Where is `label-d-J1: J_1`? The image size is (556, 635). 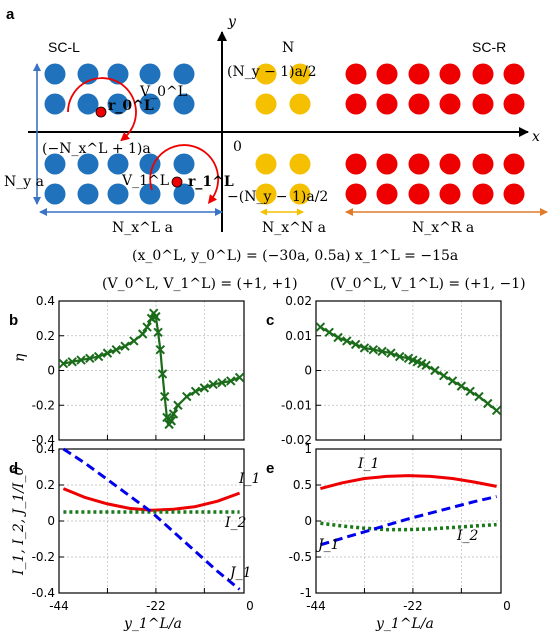 label-d-J1: J_1 is located at coordinates (239, 573).